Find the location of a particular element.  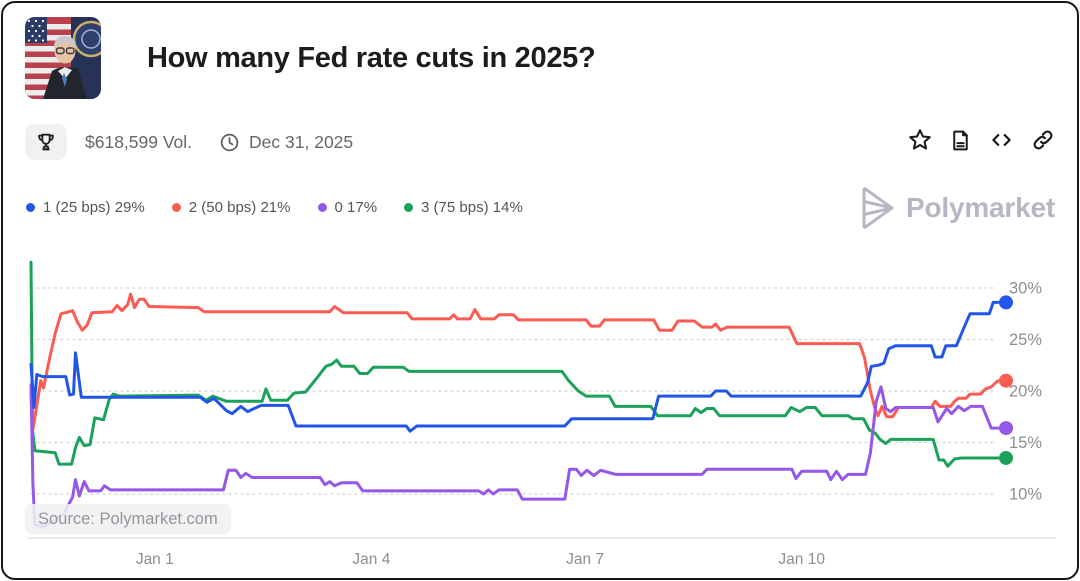

legend-label: 3 (75 bps) 14% is located at coordinates (472, 207).